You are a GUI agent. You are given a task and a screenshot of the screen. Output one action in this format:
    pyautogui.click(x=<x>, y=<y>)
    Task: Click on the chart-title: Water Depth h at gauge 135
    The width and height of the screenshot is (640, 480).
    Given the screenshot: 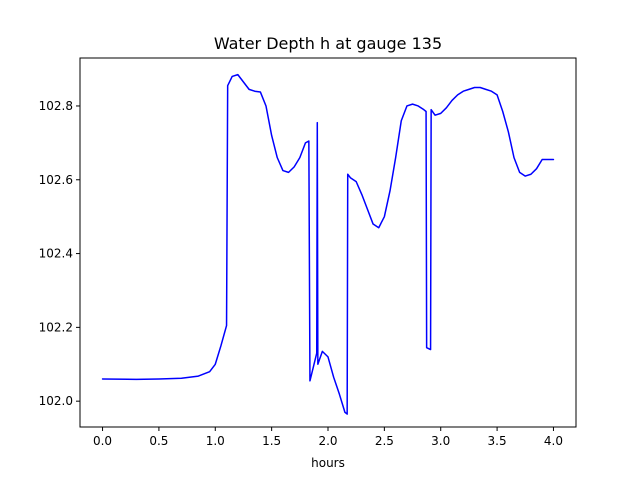 What is the action you would take?
    pyautogui.click(x=328, y=43)
    